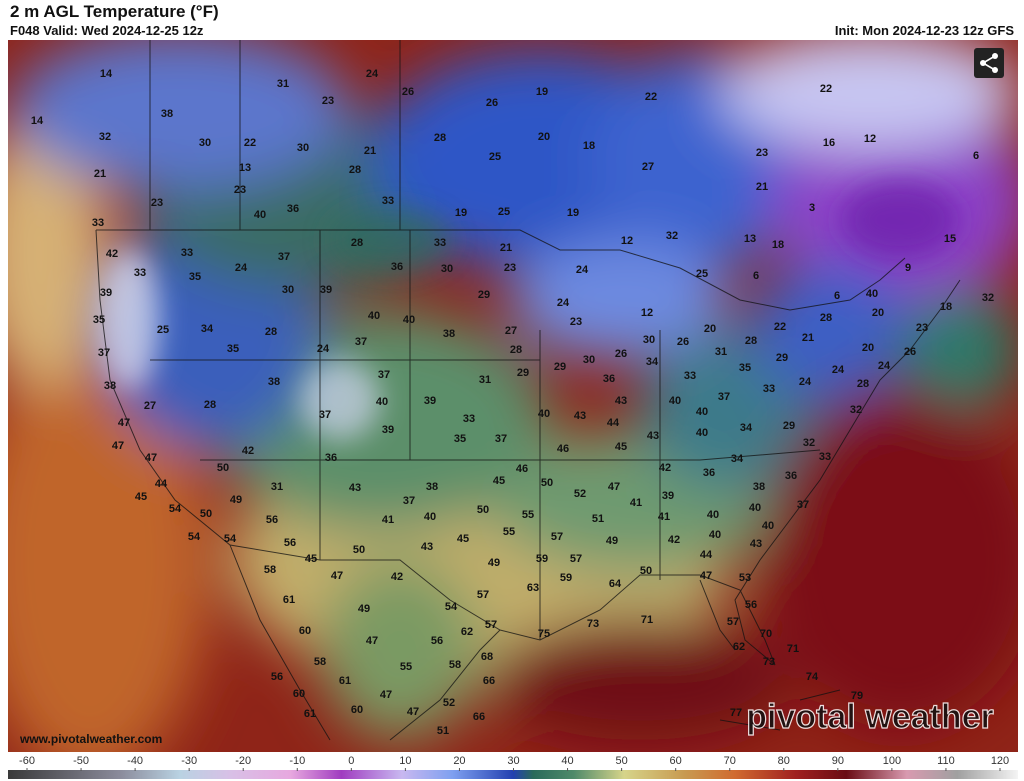 The image size is (1024, 781). I want to click on init-time: Init: Mon 2024-12-23 12z GFS, so click(924, 30).